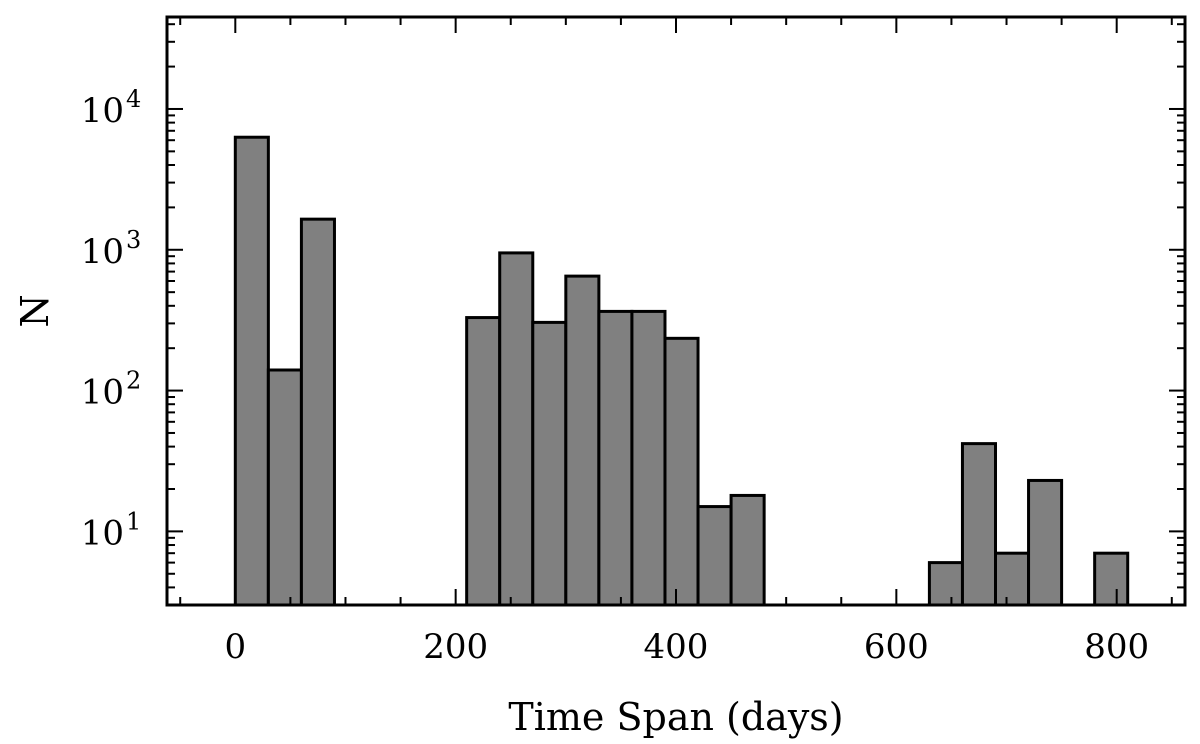 The width and height of the screenshot is (1200, 744). What do you see at coordinates (133, 240) in the screenshot?
I see `y-tick-label-exponent: 3` at bounding box center [133, 240].